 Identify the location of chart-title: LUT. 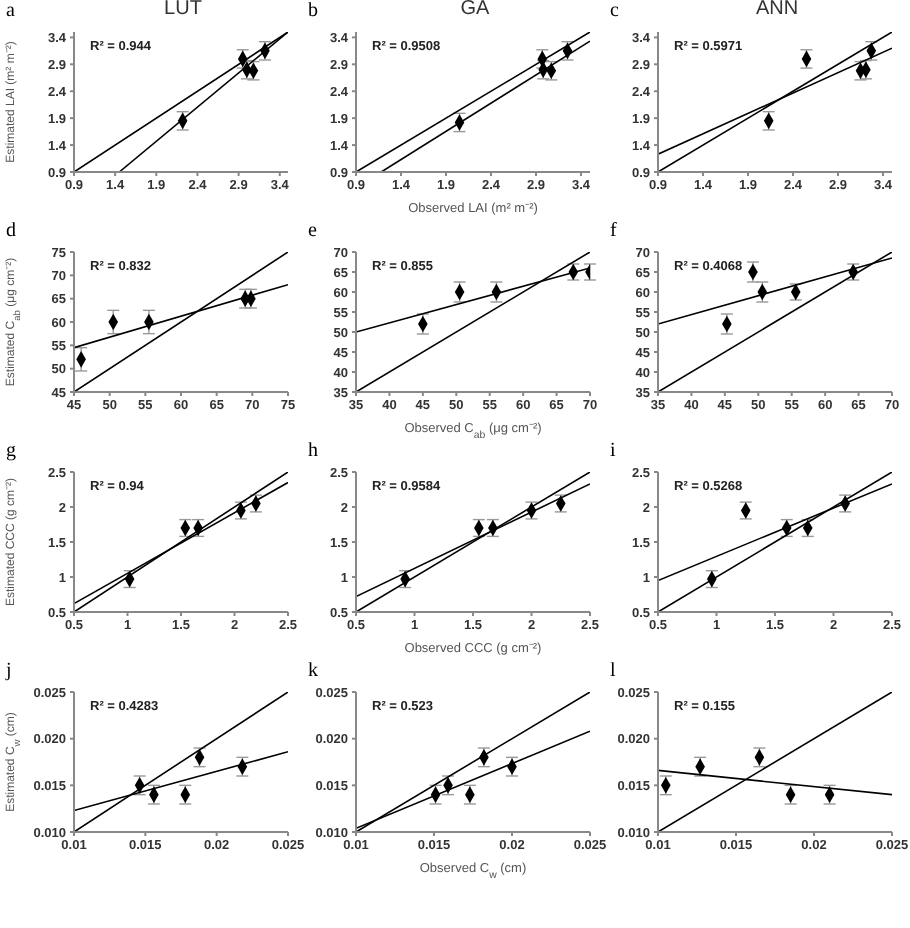
(183, 10).